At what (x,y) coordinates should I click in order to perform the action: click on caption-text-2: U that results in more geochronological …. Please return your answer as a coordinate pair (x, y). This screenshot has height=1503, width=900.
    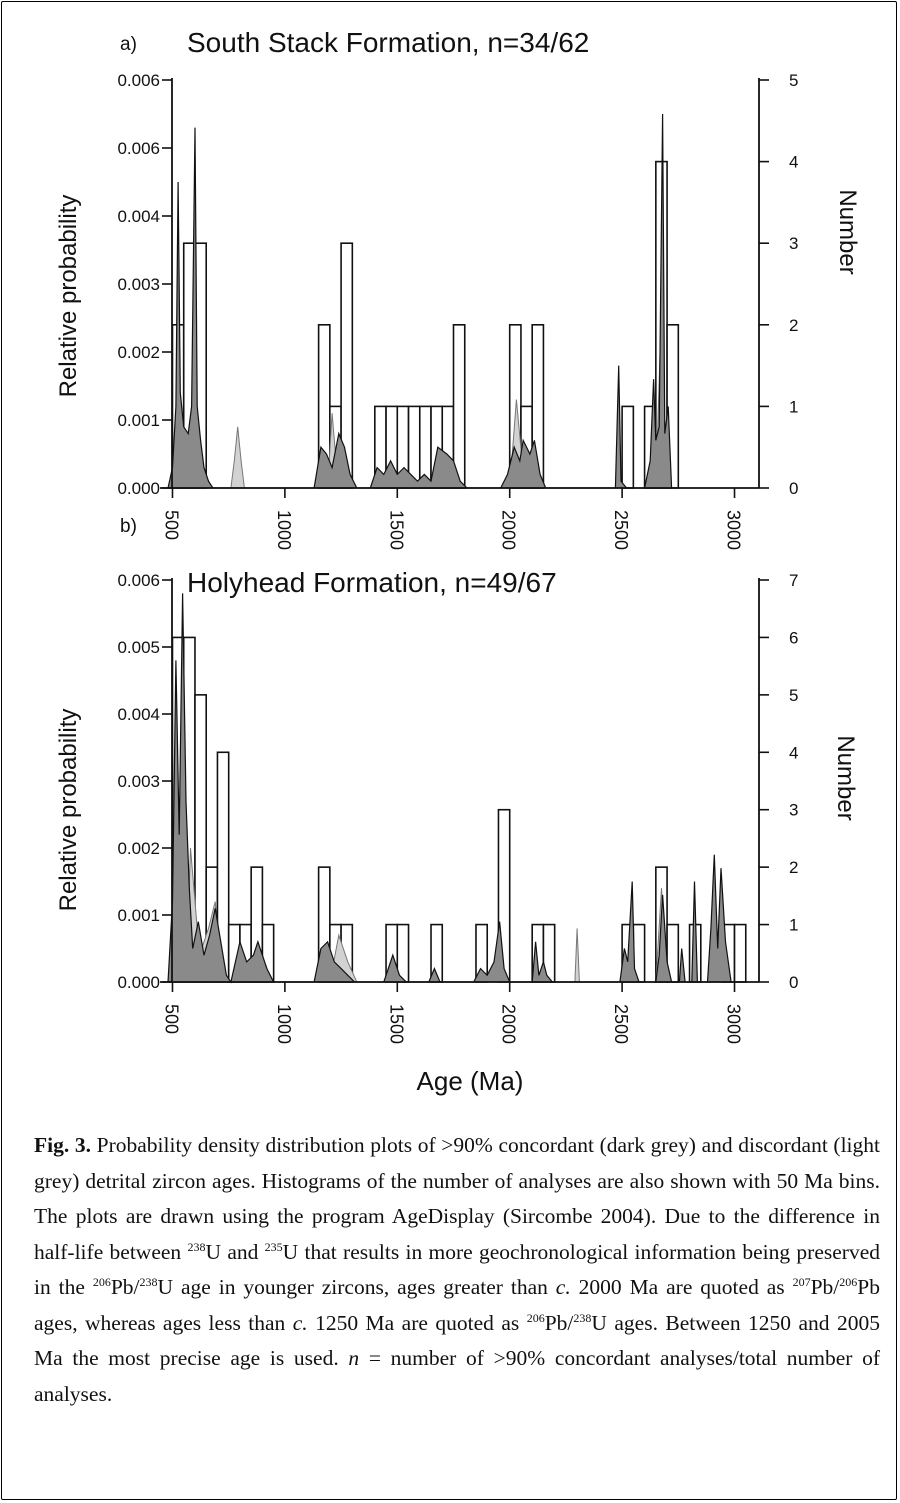
    Looking at the image, I should click on (457, 1269).